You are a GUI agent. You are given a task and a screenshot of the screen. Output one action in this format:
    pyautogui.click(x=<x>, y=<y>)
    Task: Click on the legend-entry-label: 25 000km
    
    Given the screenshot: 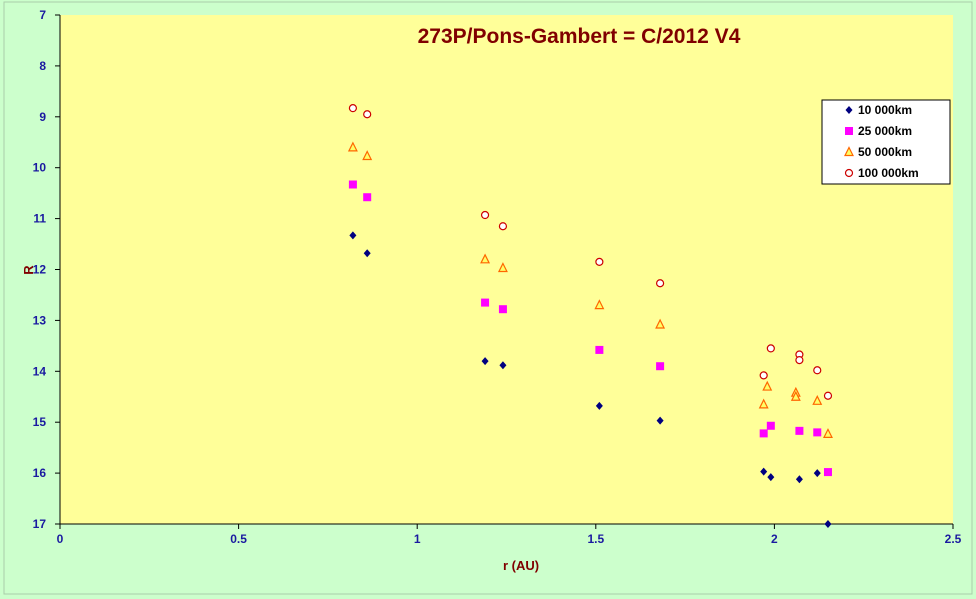 What is the action you would take?
    pyautogui.click(x=885, y=131)
    